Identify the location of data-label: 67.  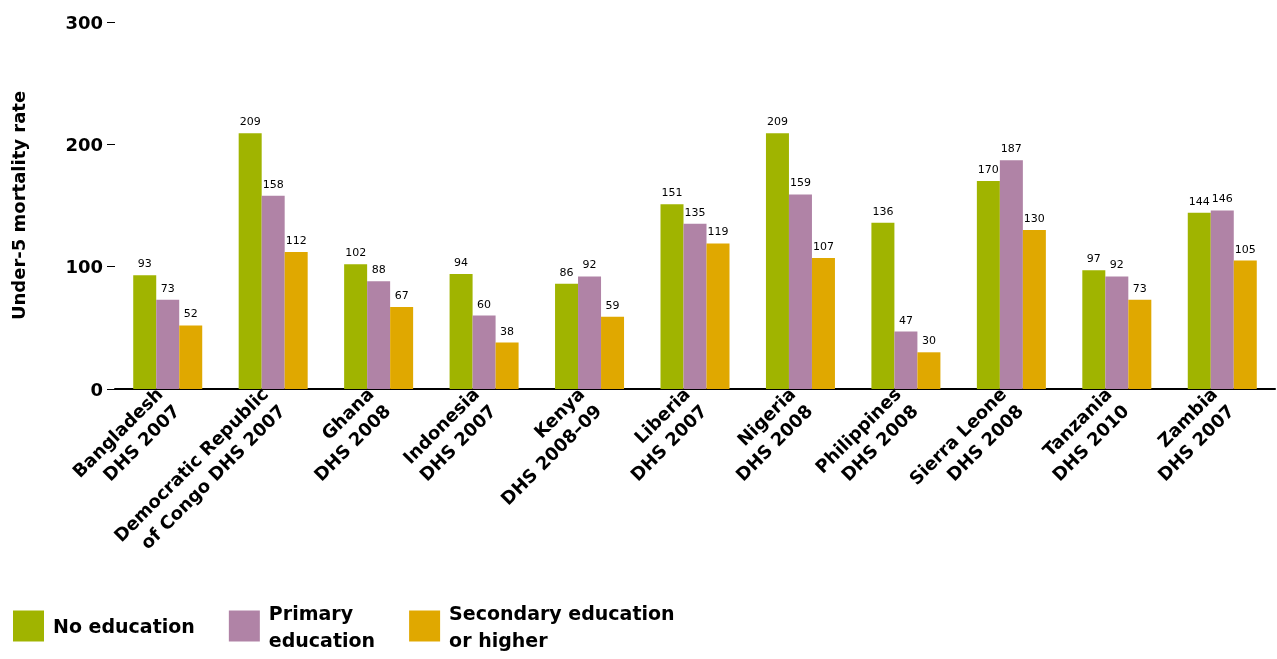
(401, 296).